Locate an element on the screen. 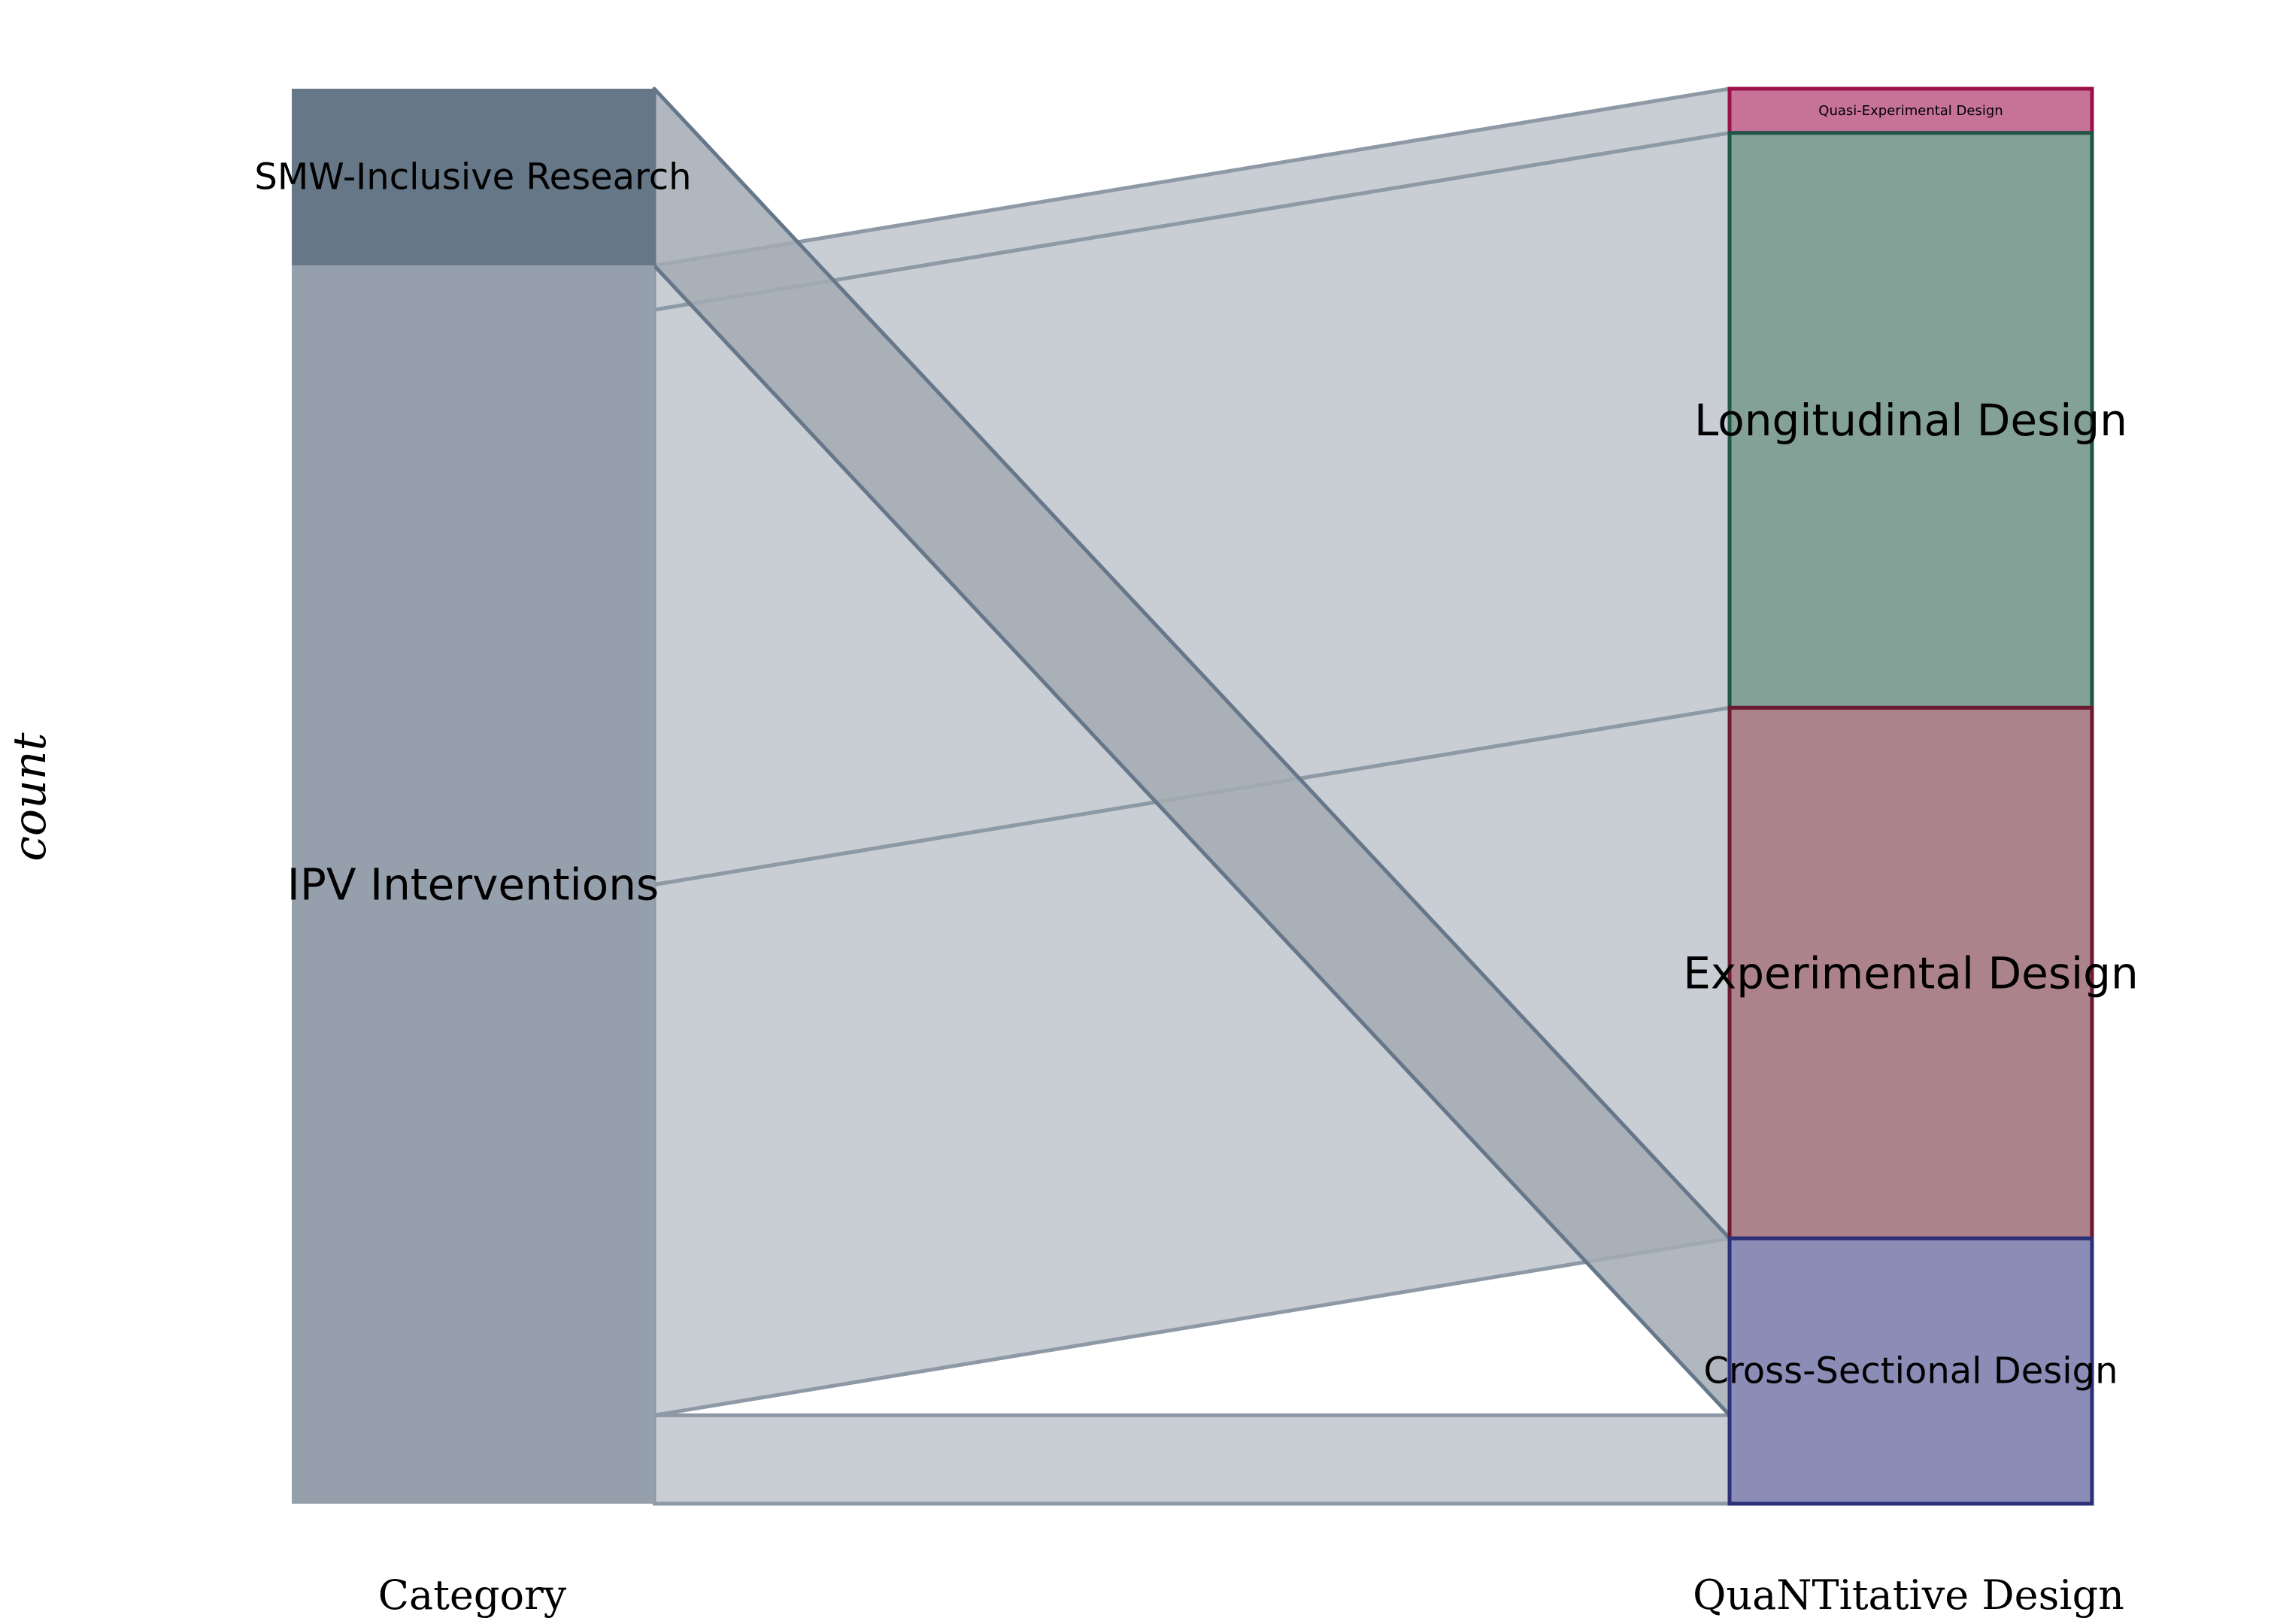  y-axis-label: count is located at coordinates (30, 797).